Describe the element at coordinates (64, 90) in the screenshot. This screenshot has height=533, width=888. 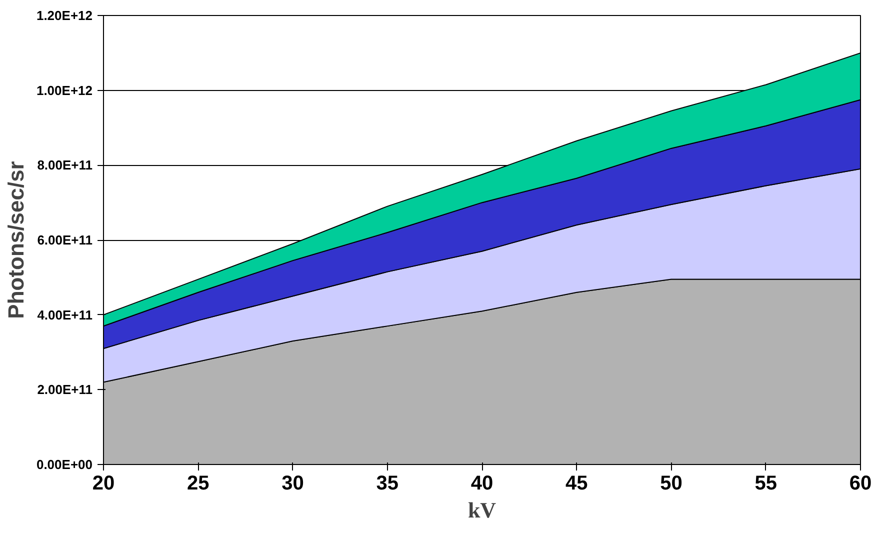
I see `y-tick-label: 1.00E+12` at that location.